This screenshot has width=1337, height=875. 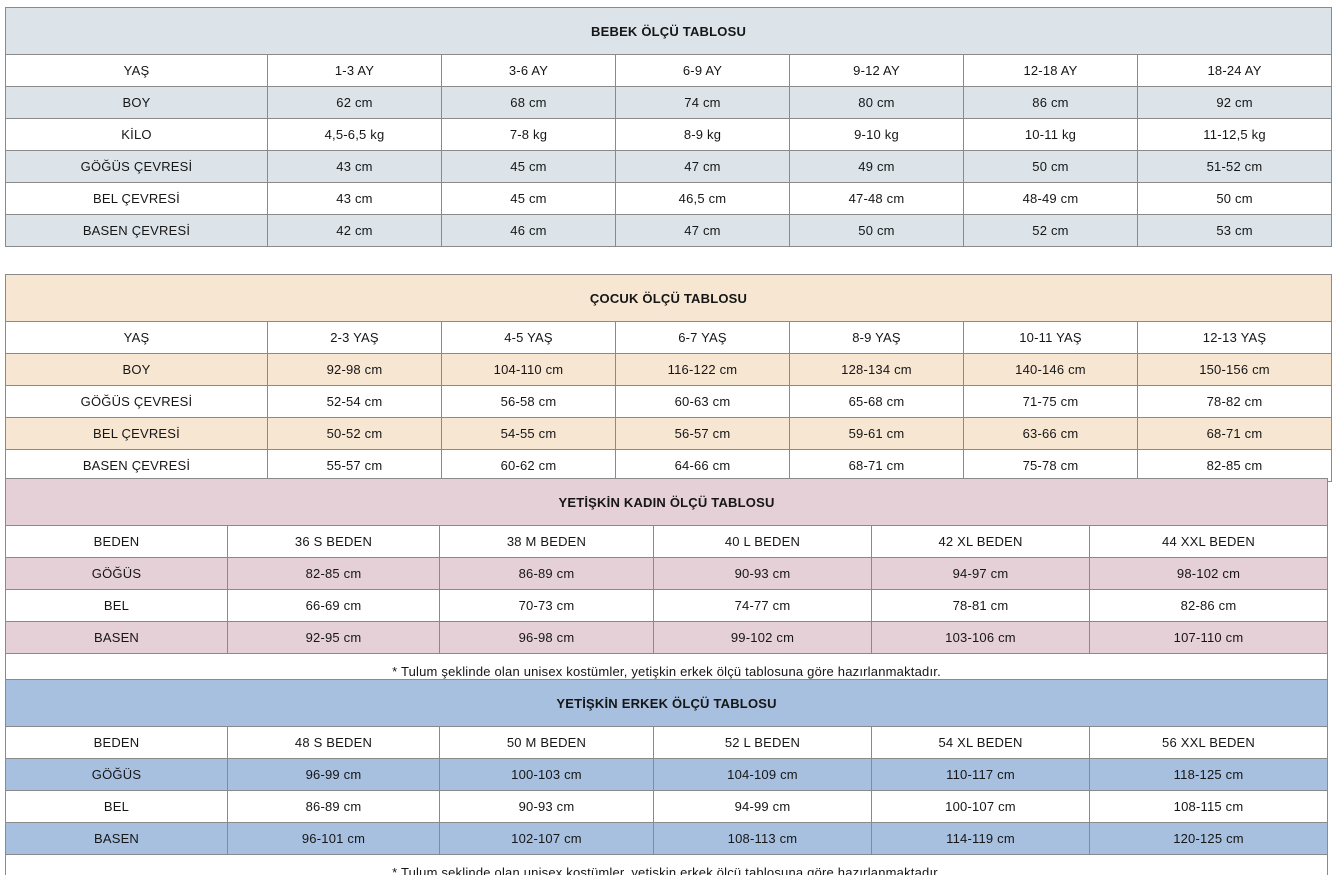 What do you see at coordinates (1208, 541) in the screenshot?
I see `column-header: 44 XXL BEDEN` at bounding box center [1208, 541].